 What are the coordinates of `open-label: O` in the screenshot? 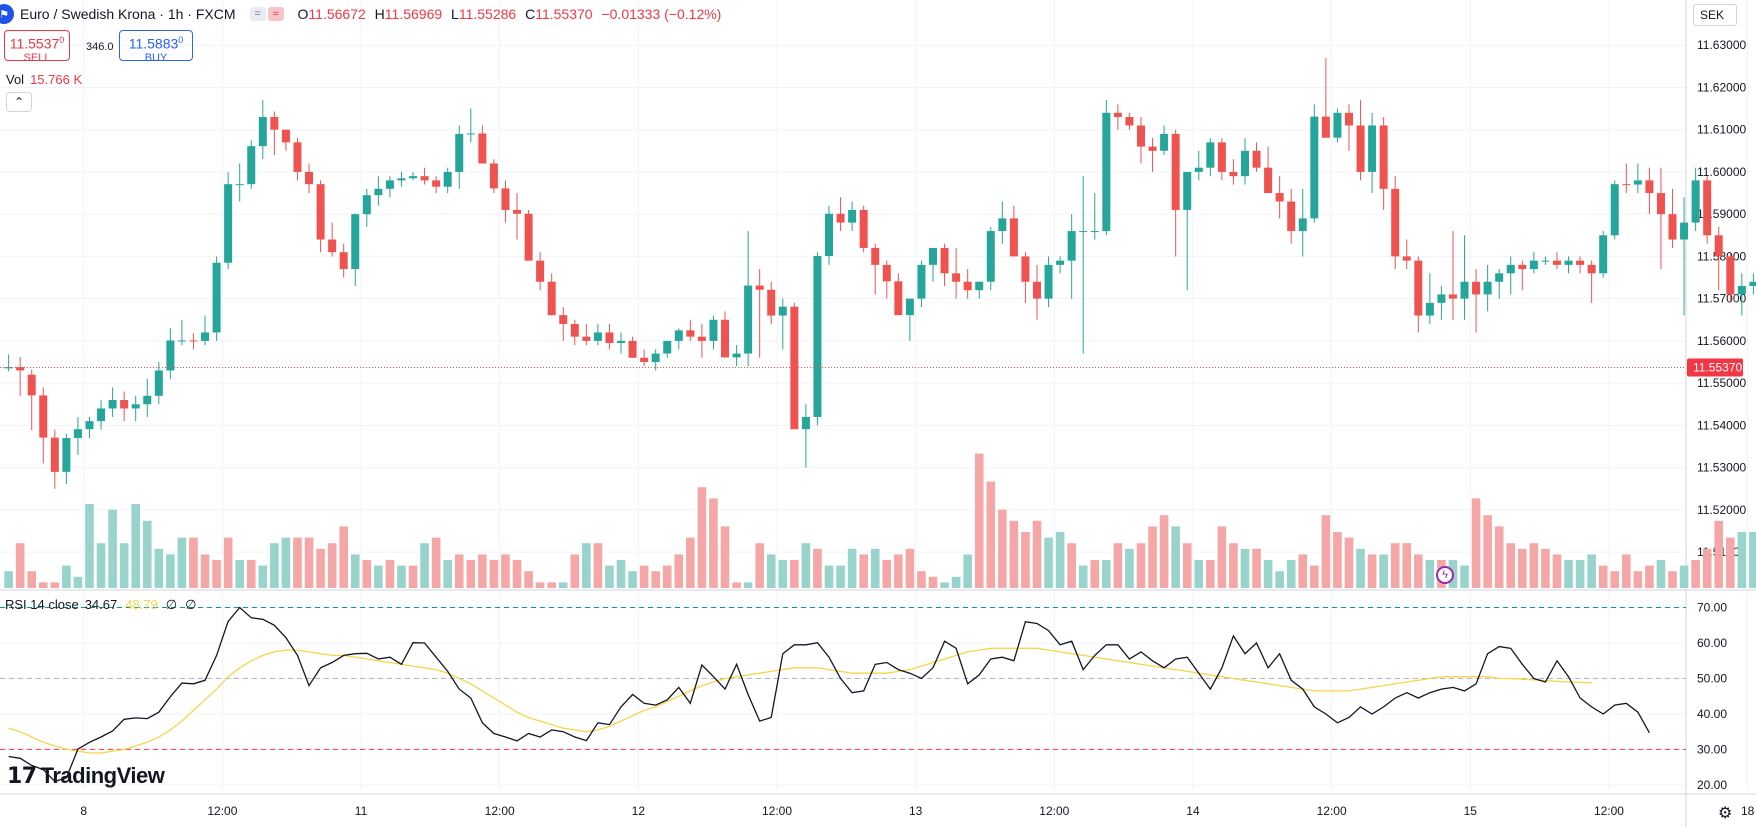 It's located at (303, 14).